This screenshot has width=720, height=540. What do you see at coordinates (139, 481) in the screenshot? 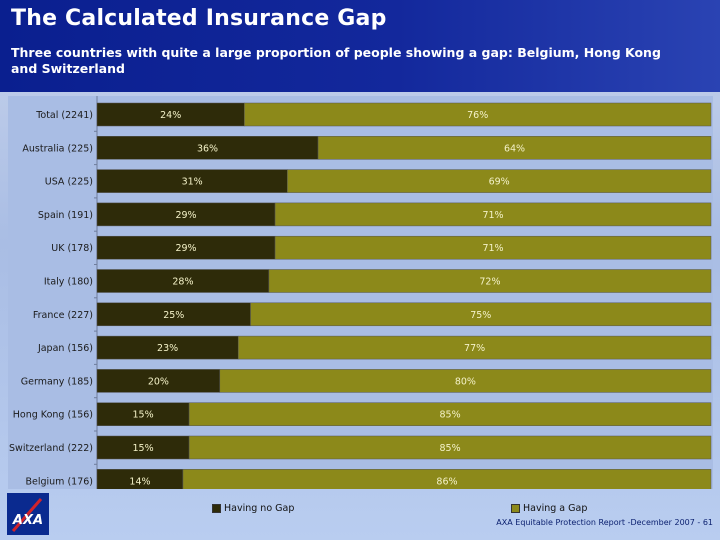
I see `no-gap-value-label: 14%` at bounding box center [139, 481].